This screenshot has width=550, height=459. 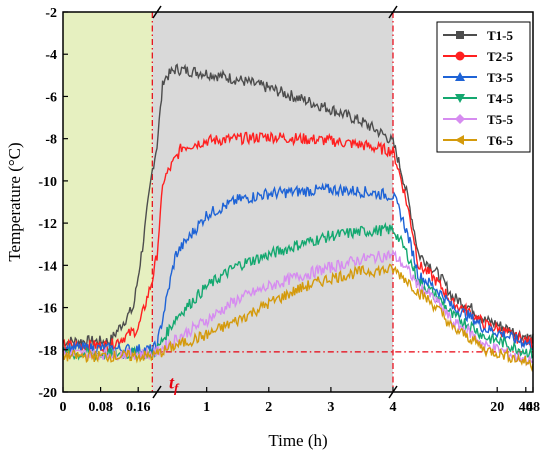 I want to click on legend-box, so click(x=483, y=87).